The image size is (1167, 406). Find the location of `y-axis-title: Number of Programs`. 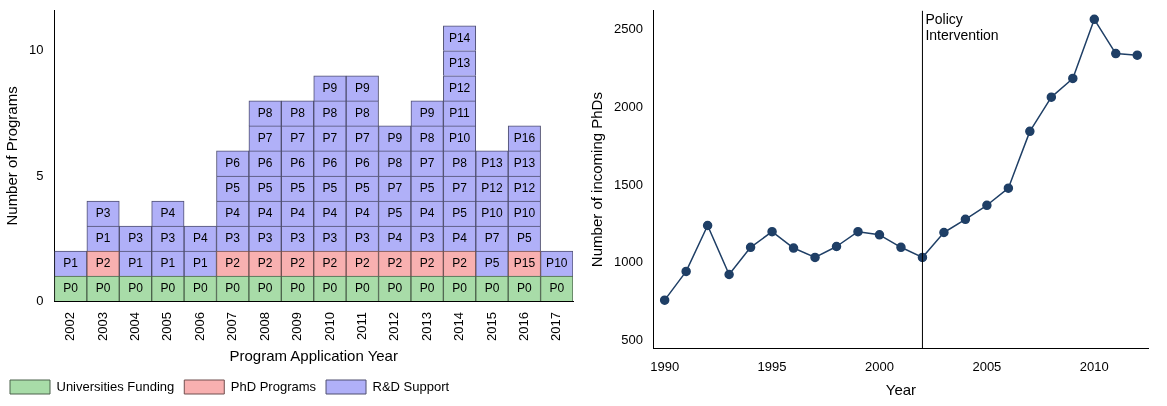

y-axis-title: Number of Programs is located at coordinates (12, 156).